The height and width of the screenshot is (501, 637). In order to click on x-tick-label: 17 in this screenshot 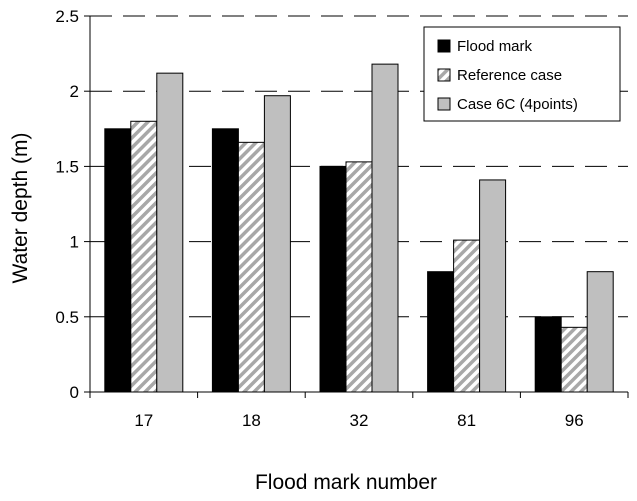, I will do `click(143, 420)`.